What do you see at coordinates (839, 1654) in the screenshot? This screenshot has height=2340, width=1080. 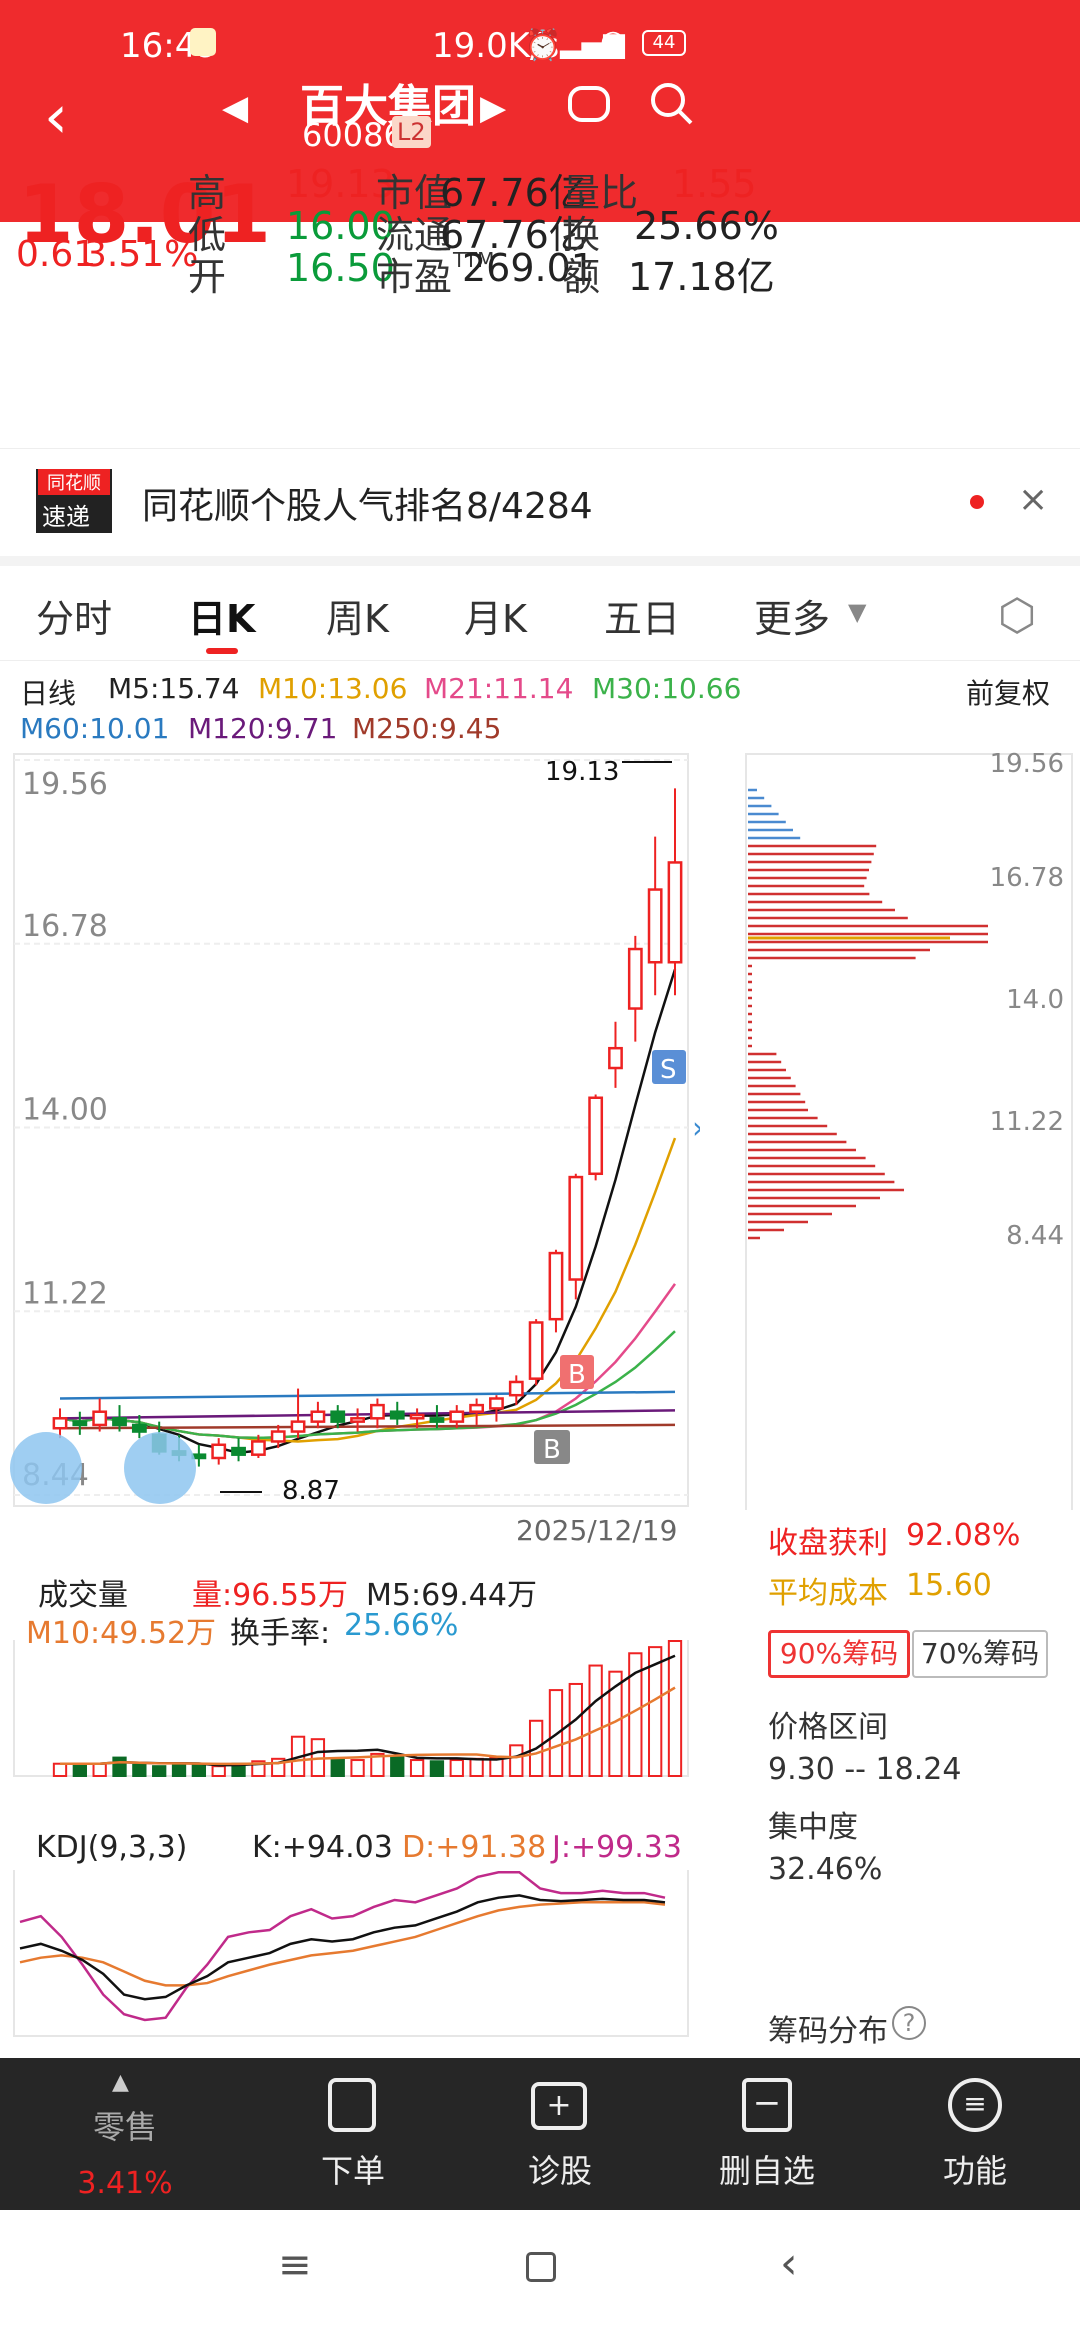 I see `chip-90-button: 90%筹码` at bounding box center [839, 1654].